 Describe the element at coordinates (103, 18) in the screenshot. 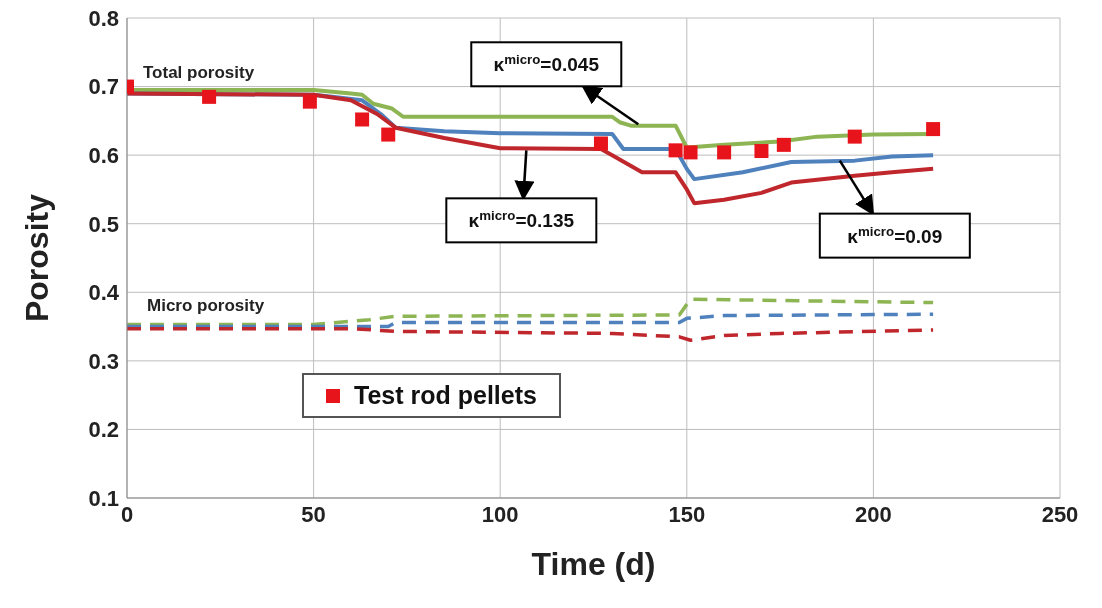

I see `y-tick-label: 0.8` at that location.